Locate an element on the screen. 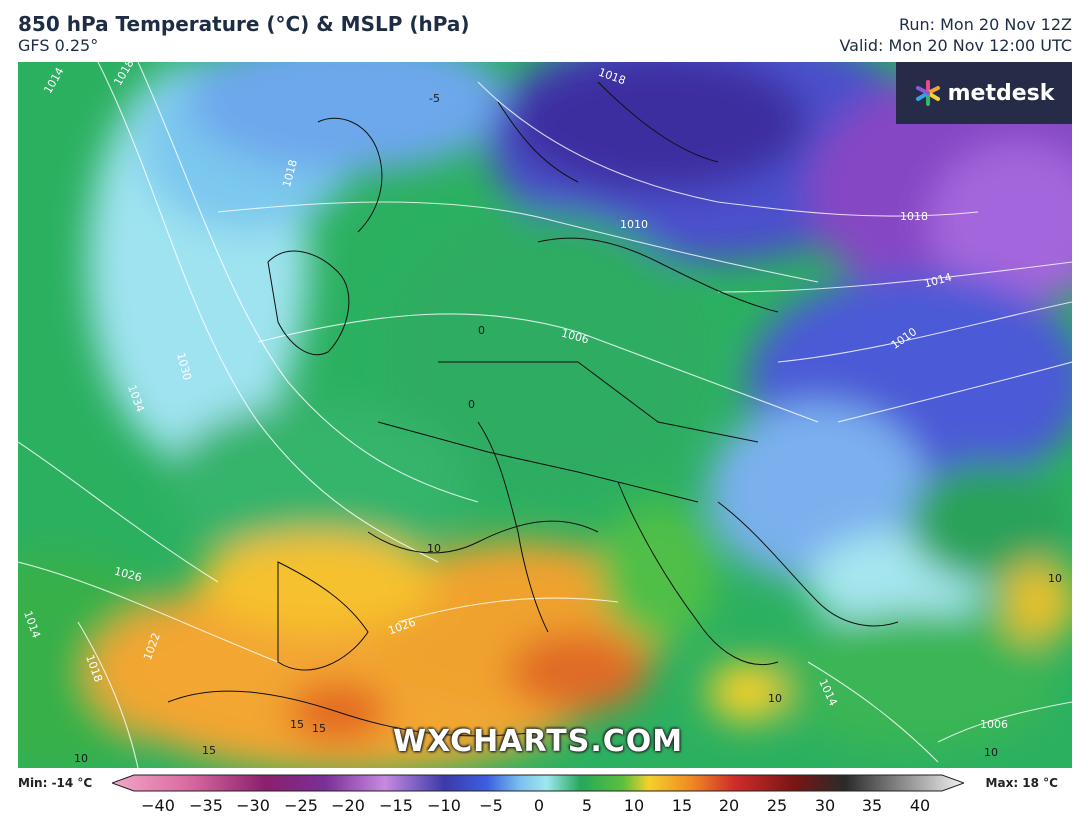  colorbar-gradient is located at coordinates (538, 783).